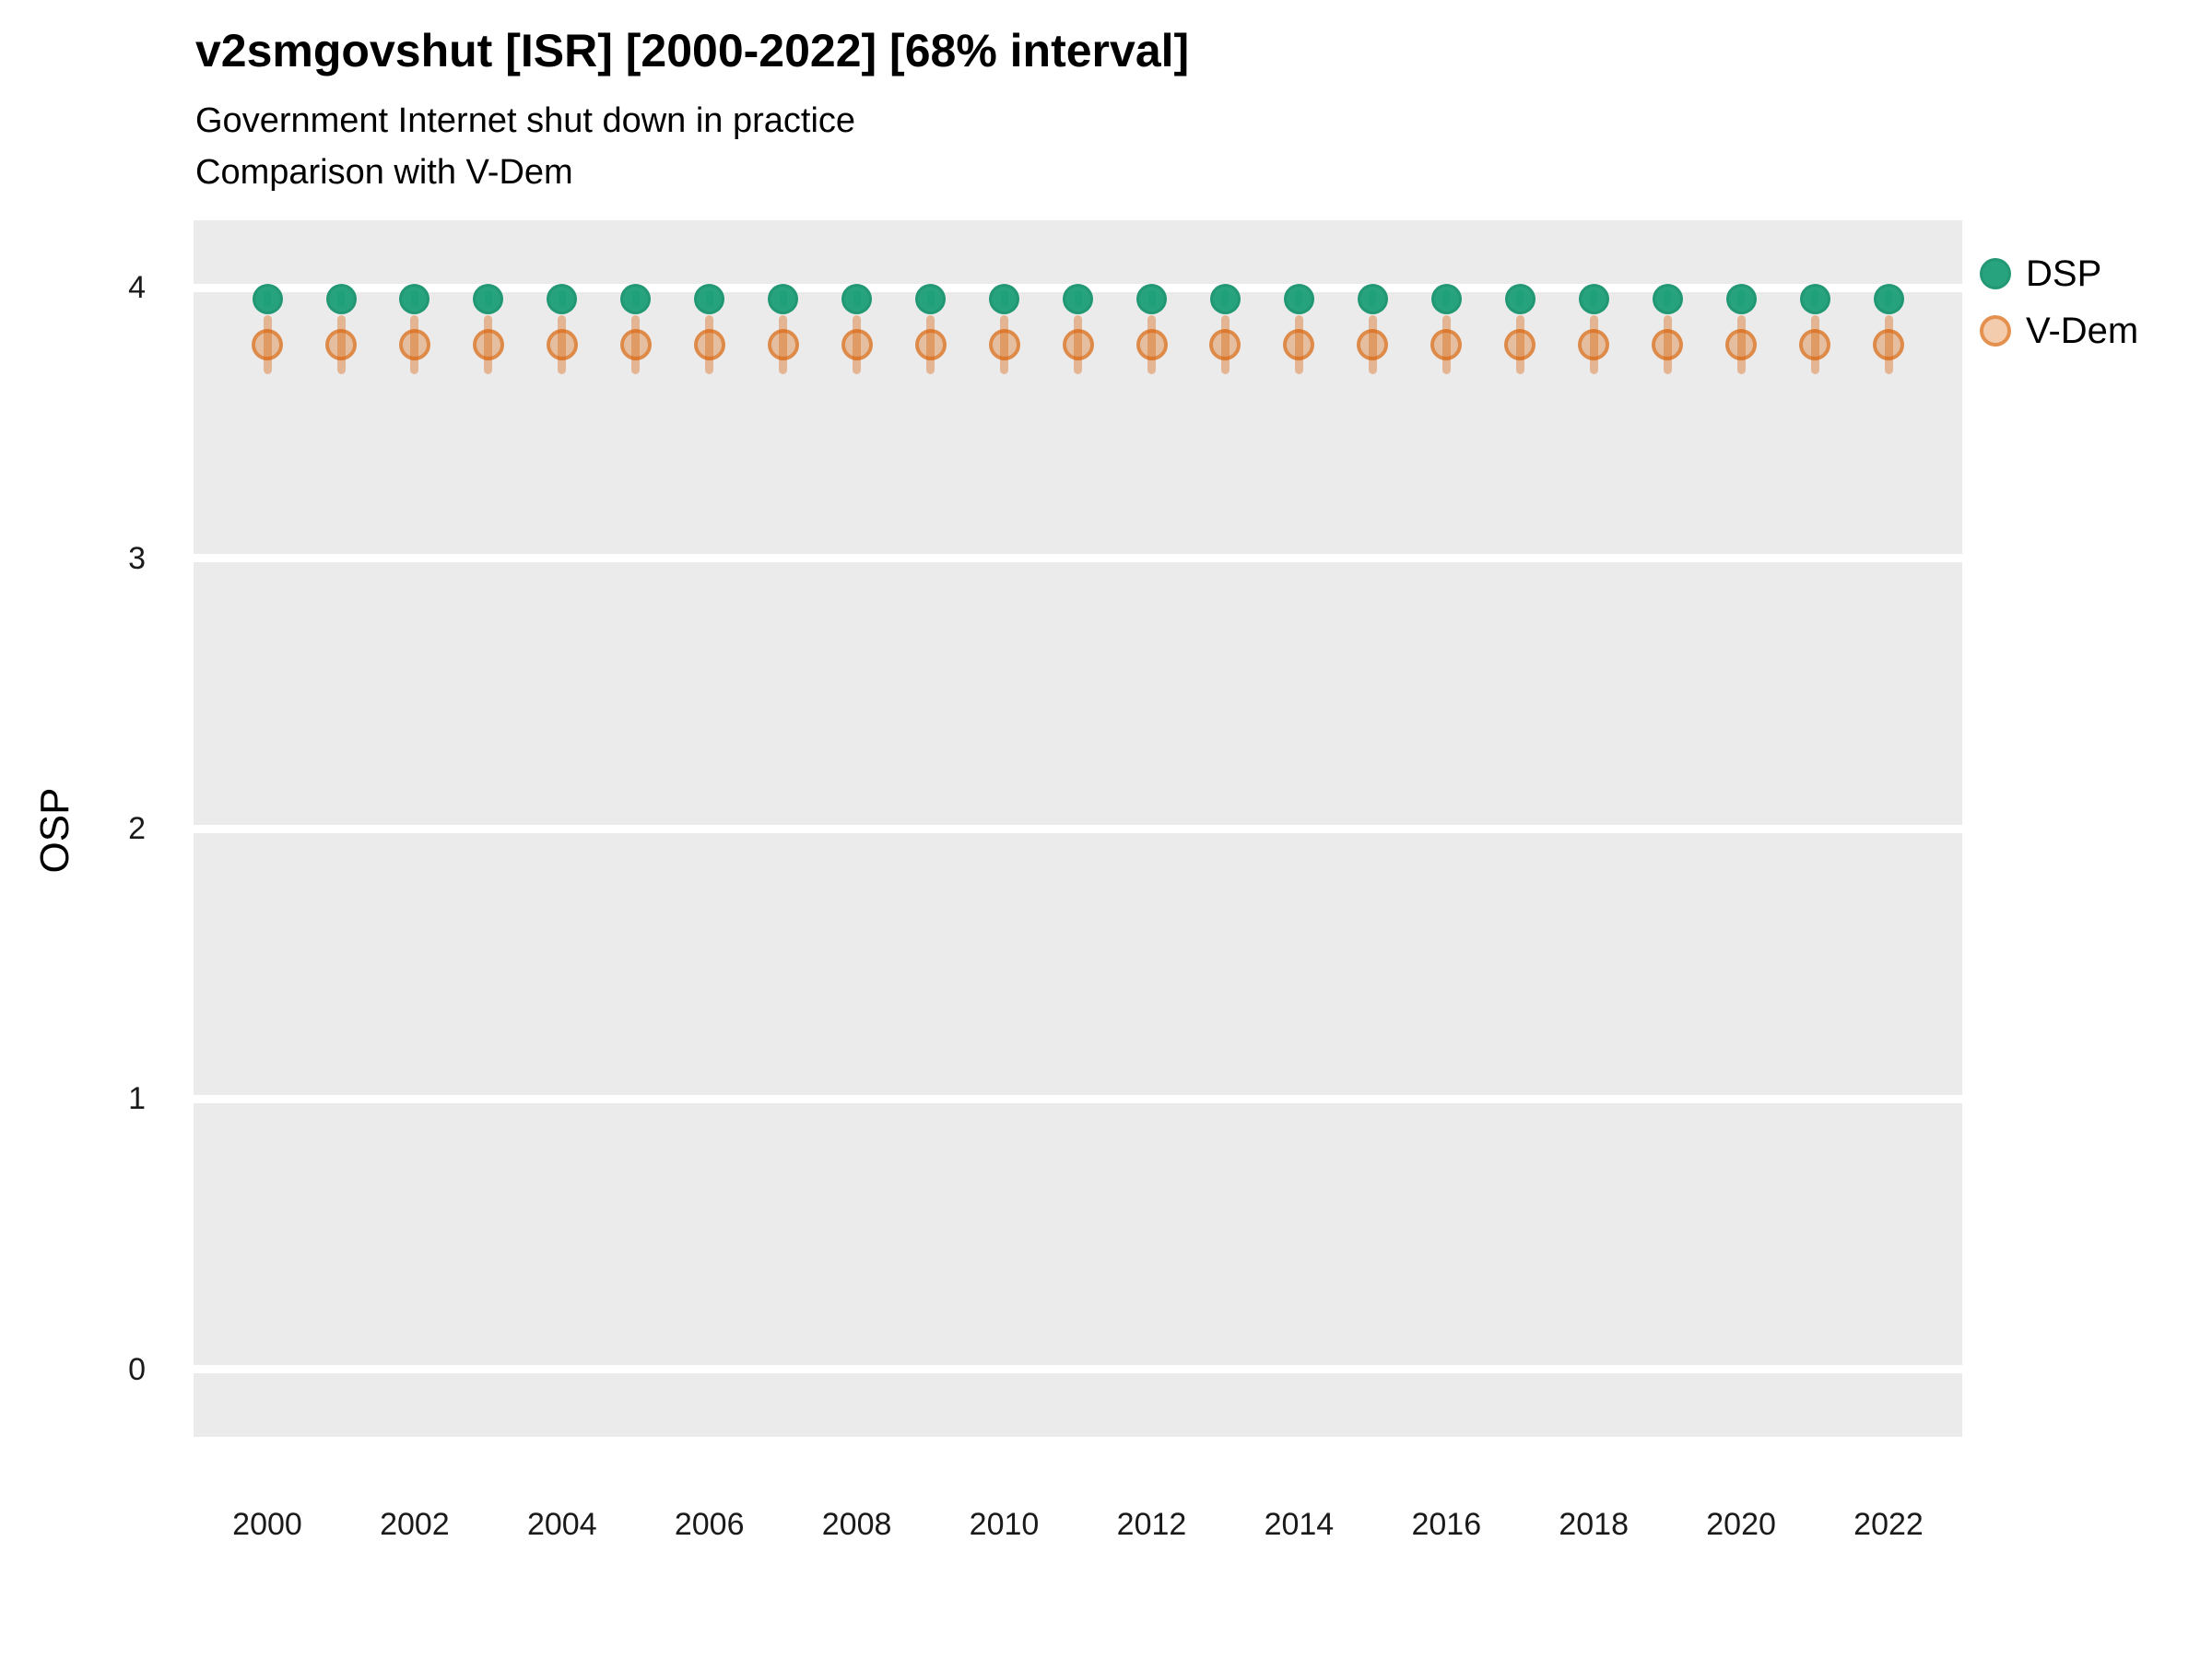  What do you see at coordinates (1995, 273) in the screenshot?
I see `dsp-legend-marker-icon` at bounding box center [1995, 273].